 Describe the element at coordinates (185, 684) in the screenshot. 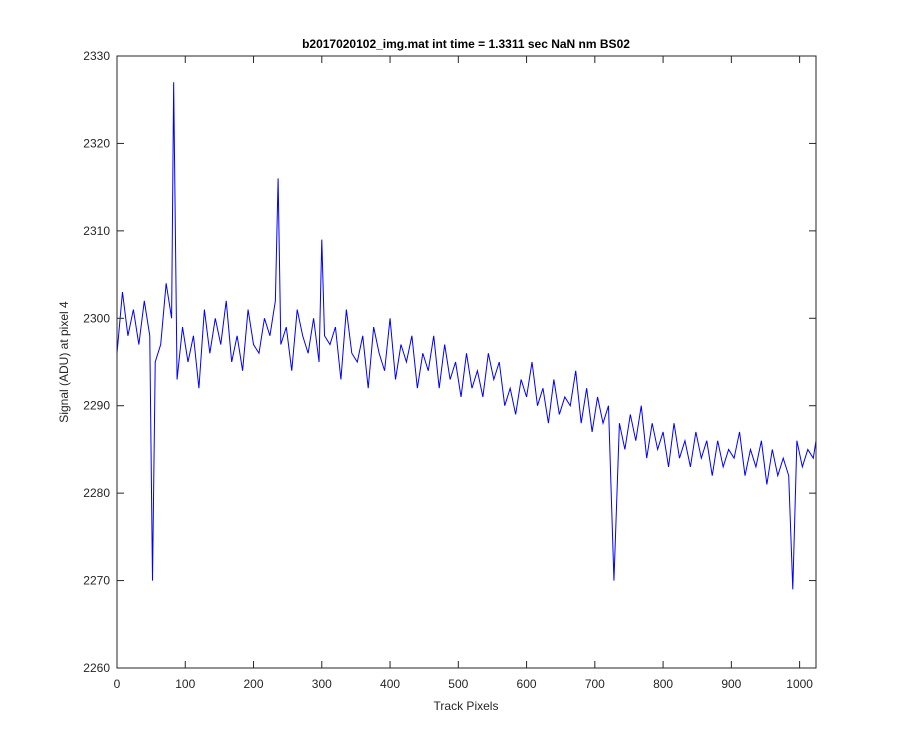

I see `x-tick-label-1: 100` at that location.